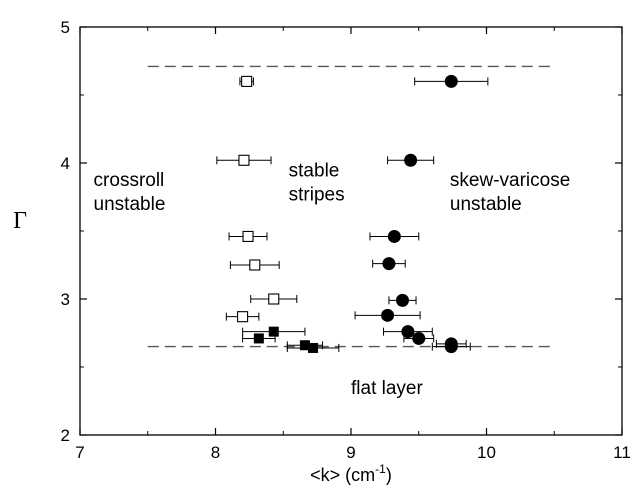 This screenshot has width=630, height=489. What do you see at coordinates (65, 27) in the screenshot?
I see `y-tick-label: 5` at bounding box center [65, 27].